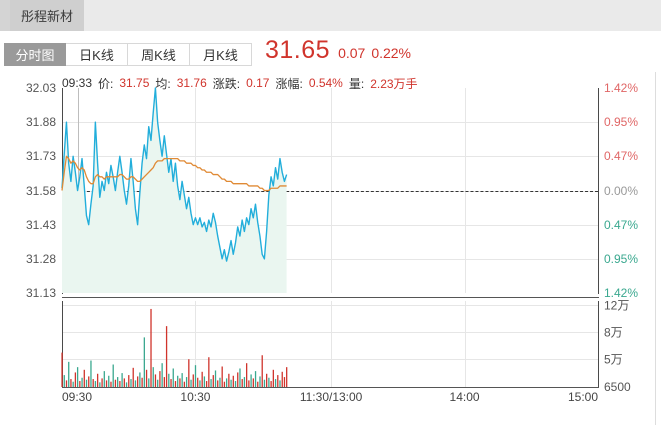 Image resolution: width=661 pixels, height=425 pixels. Describe the element at coordinates (394, 83) in the screenshot. I see `infobar-volume-value: 2.23万手` at that location.